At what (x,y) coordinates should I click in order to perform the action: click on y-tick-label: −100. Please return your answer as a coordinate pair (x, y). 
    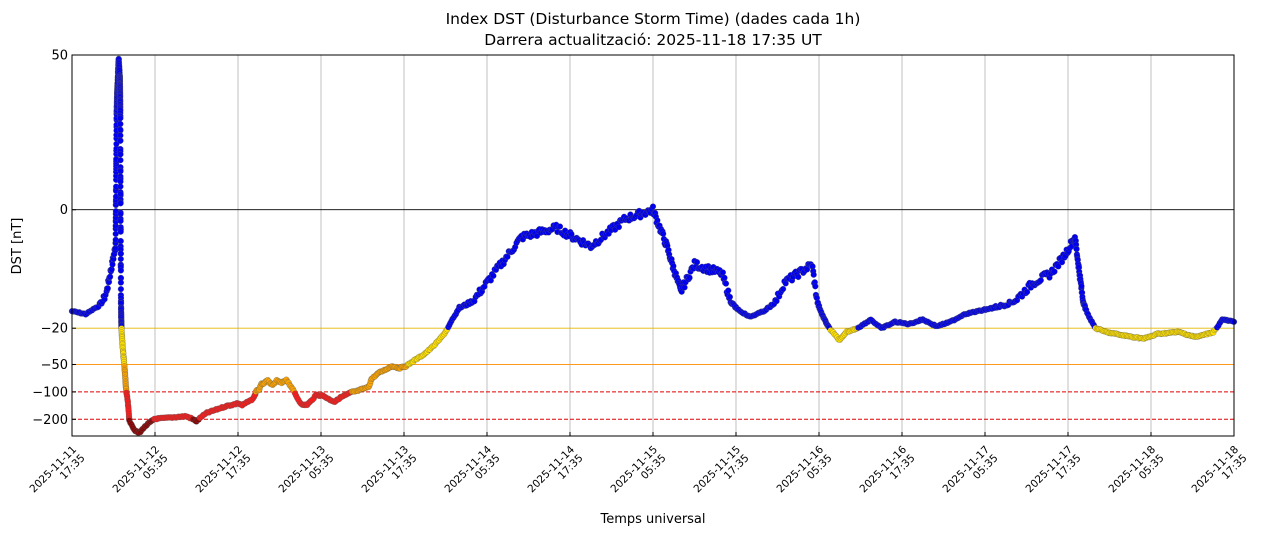
    Looking at the image, I should click on (50, 392).